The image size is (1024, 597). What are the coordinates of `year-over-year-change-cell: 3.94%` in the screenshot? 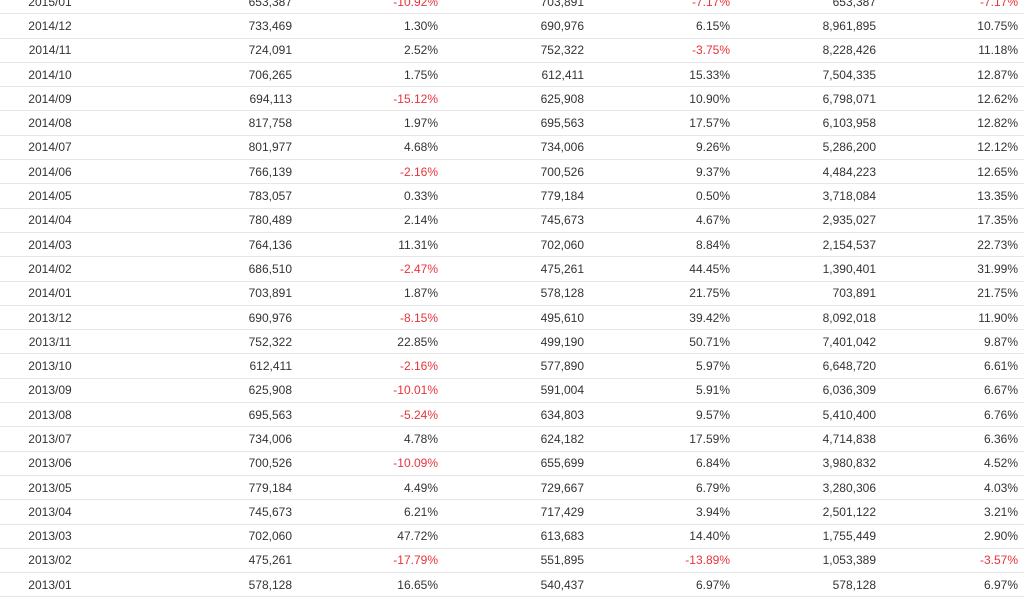 It's located at (661, 512).